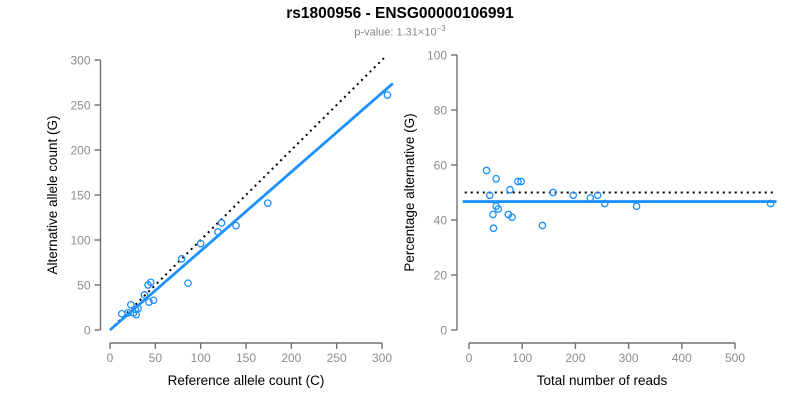  What do you see at coordinates (441, 166) in the screenshot?
I see `y-tick-label: 60` at bounding box center [441, 166].